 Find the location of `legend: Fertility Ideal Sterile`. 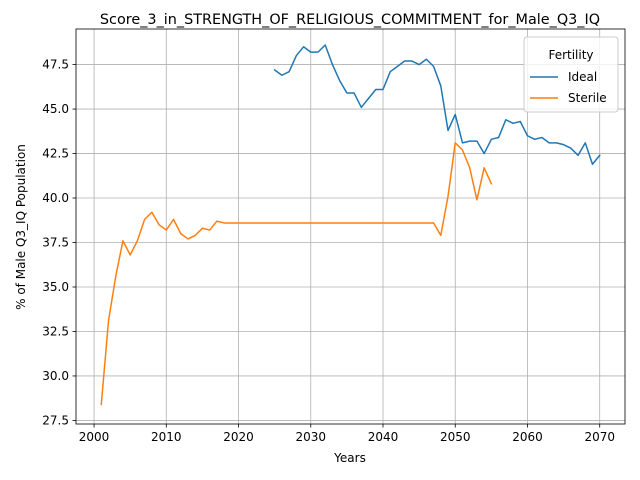

legend: Fertility Ideal Sterile is located at coordinates (571, 74).